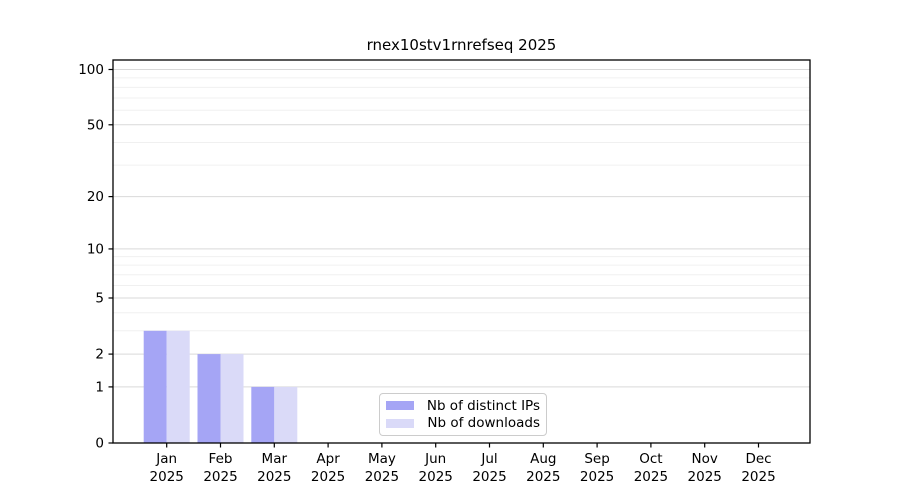  I want to click on bar-jan-downloads, so click(178, 386).